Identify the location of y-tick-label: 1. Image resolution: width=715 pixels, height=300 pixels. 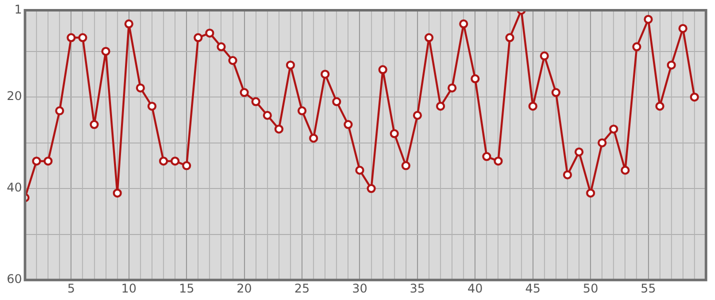
(18, 9).